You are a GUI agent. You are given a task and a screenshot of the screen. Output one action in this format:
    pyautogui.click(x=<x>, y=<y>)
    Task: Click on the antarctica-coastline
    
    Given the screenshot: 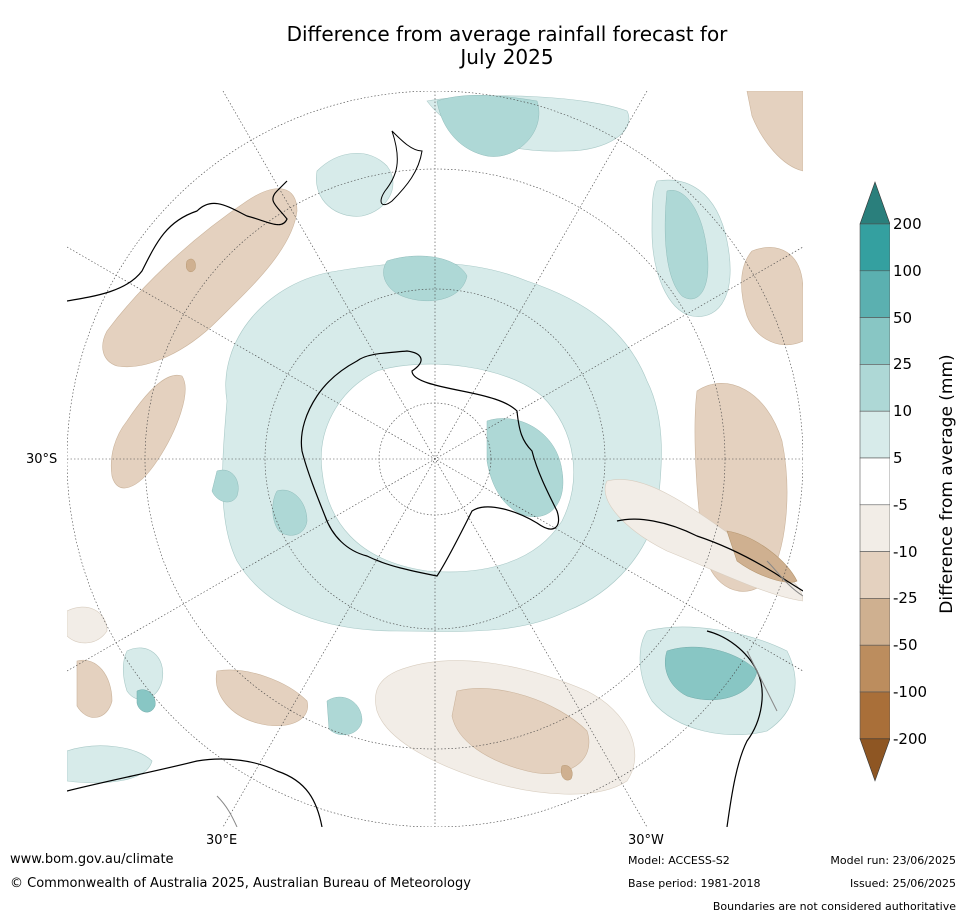 What is the action you would take?
    pyautogui.click(x=430, y=463)
    